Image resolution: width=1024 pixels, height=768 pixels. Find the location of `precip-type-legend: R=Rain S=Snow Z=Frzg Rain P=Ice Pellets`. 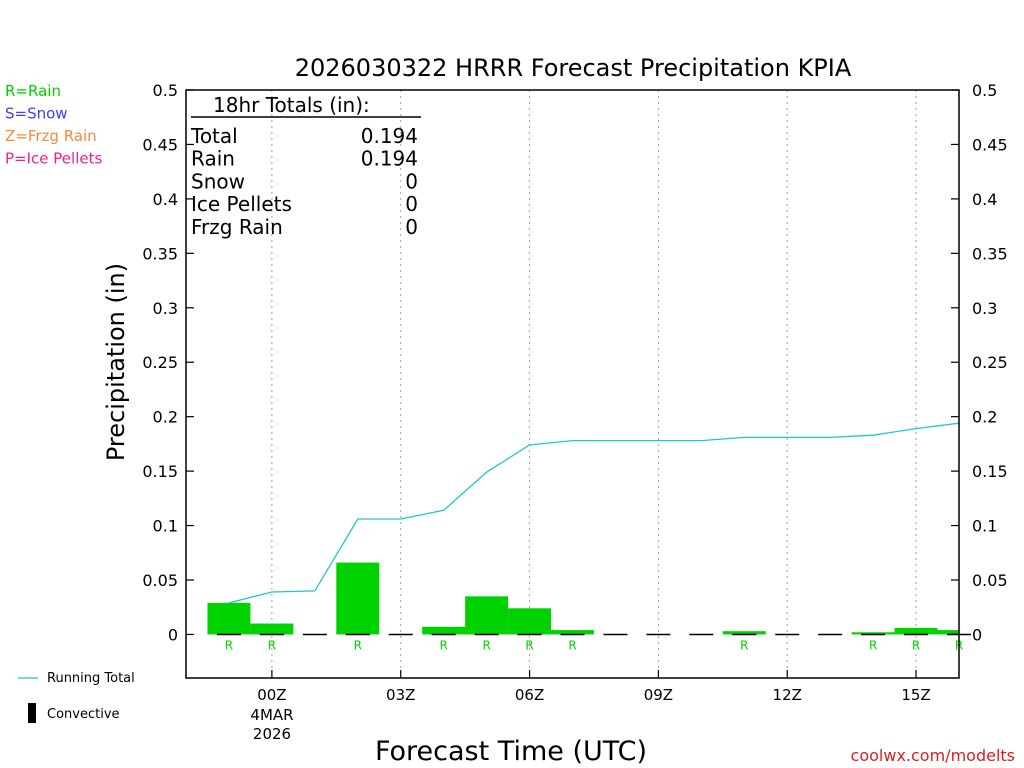

precip-type-legend: R=Rain S=Snow Z=Frzg Rain P=Ice Pellets is located at coordinates (53, 125).